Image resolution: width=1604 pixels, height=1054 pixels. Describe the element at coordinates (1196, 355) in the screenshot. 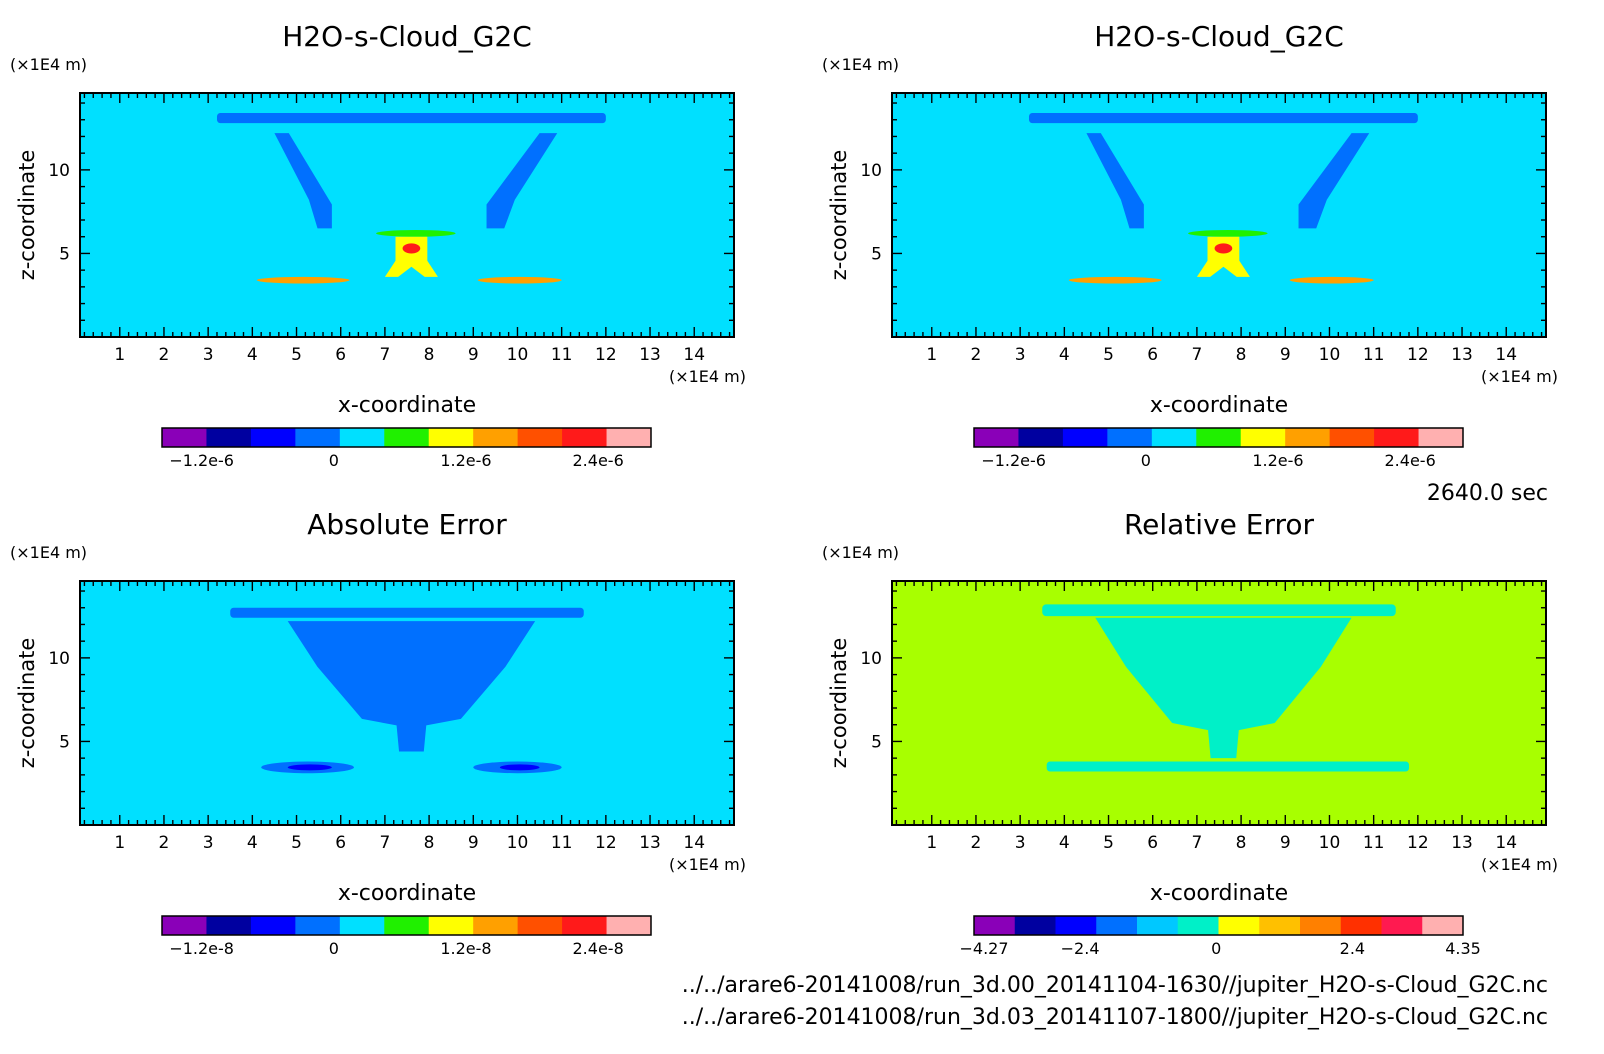

I see `x-tick-label: 7` at that location.